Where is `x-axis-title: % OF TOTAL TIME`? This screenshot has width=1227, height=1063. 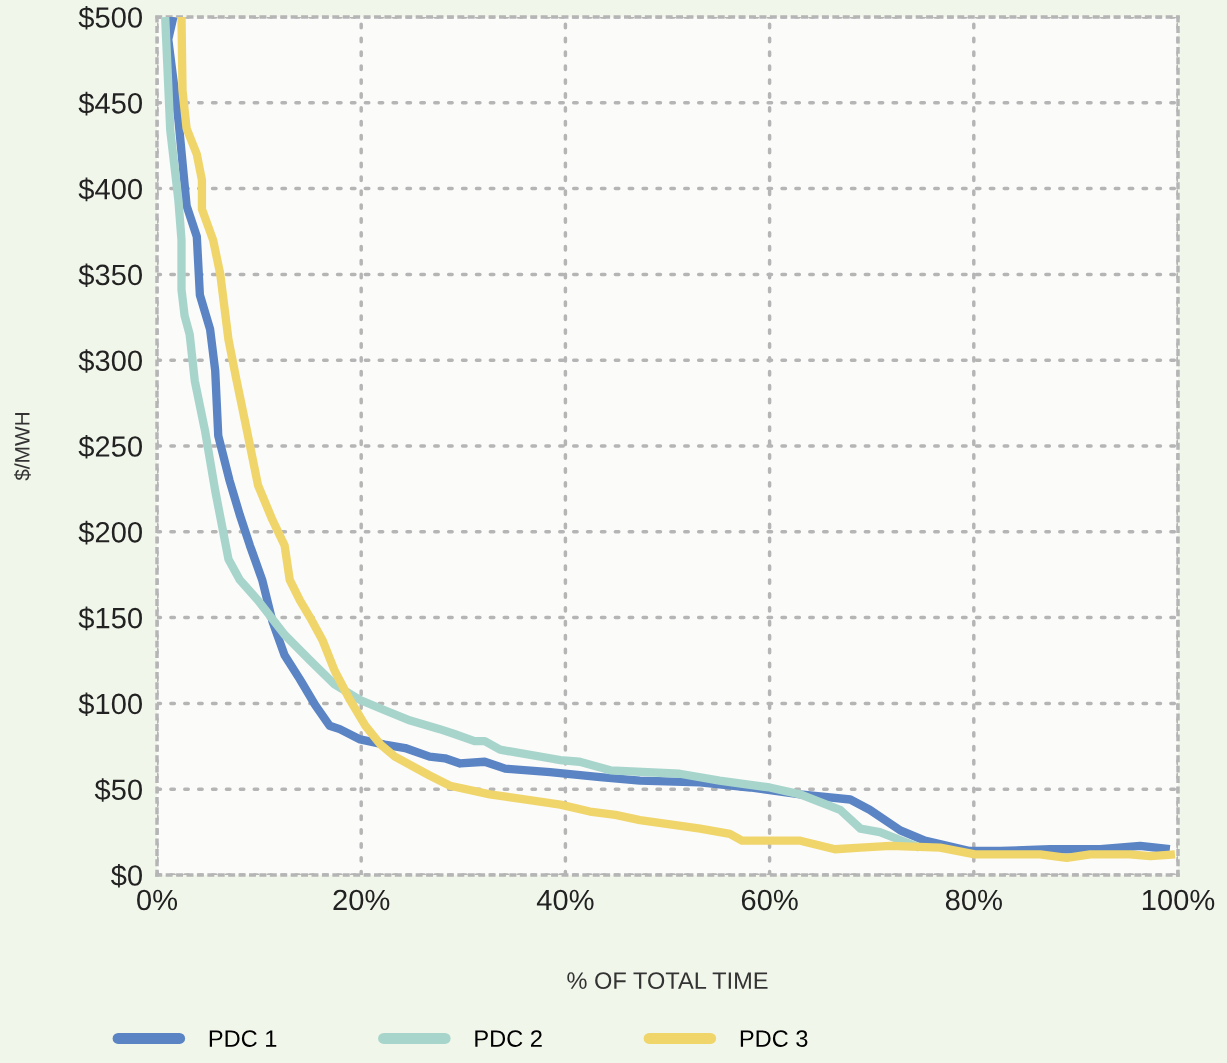 x-axis-title: % OF TOTAL TIME is located at coordinates (667, 980).